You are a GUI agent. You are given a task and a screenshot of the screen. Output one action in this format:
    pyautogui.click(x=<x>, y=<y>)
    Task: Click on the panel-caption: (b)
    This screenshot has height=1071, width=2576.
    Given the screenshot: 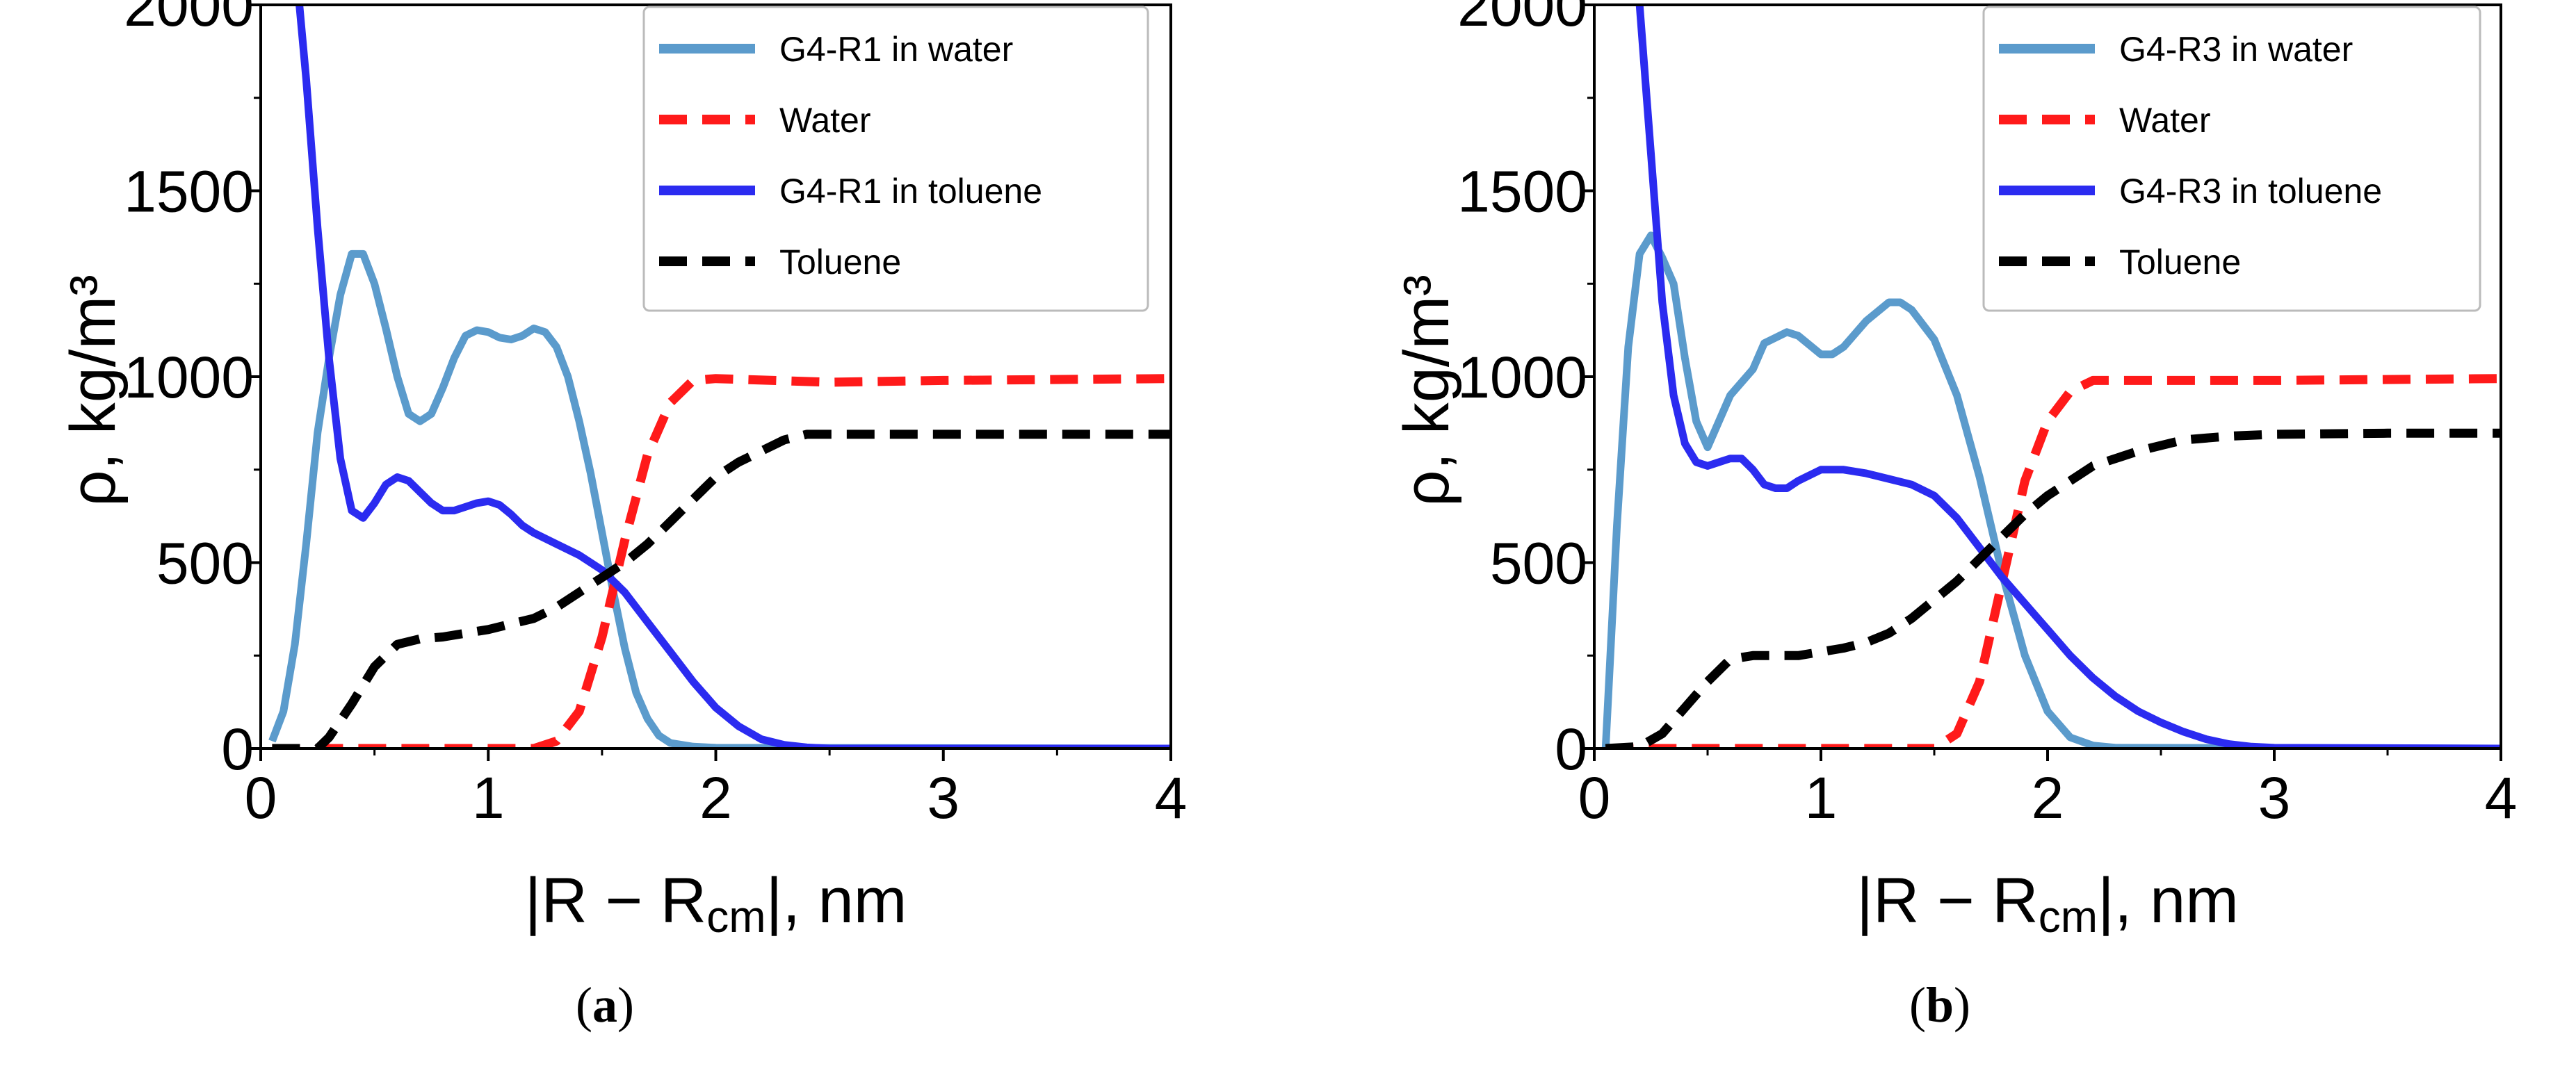 What is the action you would take?
    pyautogui.click(x=1939, y=1005)
    